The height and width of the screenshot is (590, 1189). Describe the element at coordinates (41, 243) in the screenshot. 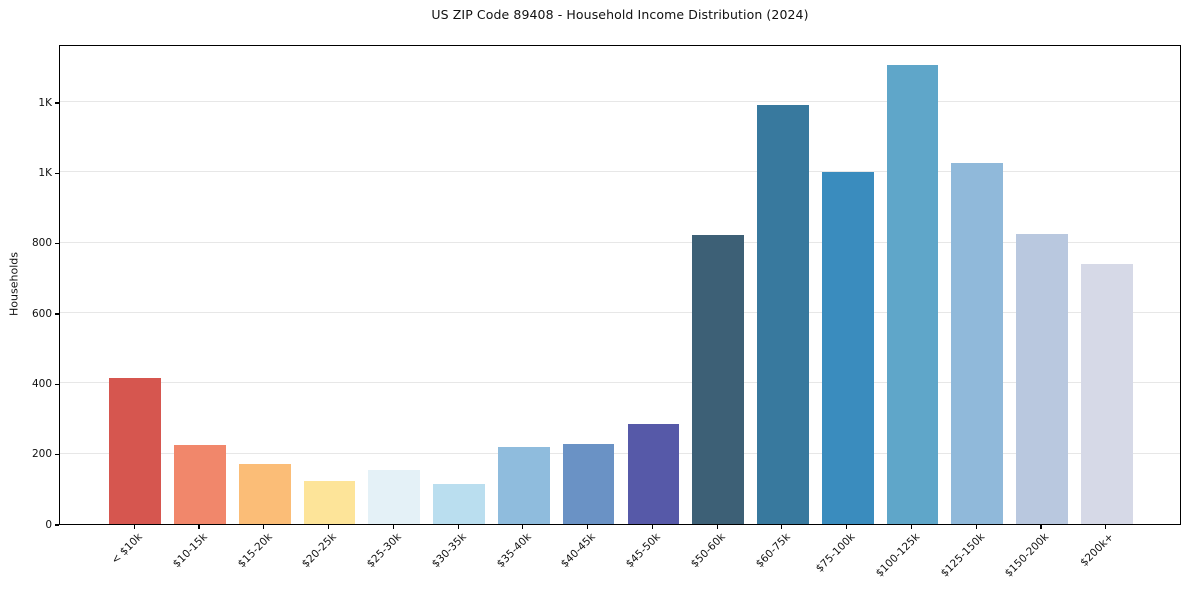

I see `y-tick-label: 800` at that location.